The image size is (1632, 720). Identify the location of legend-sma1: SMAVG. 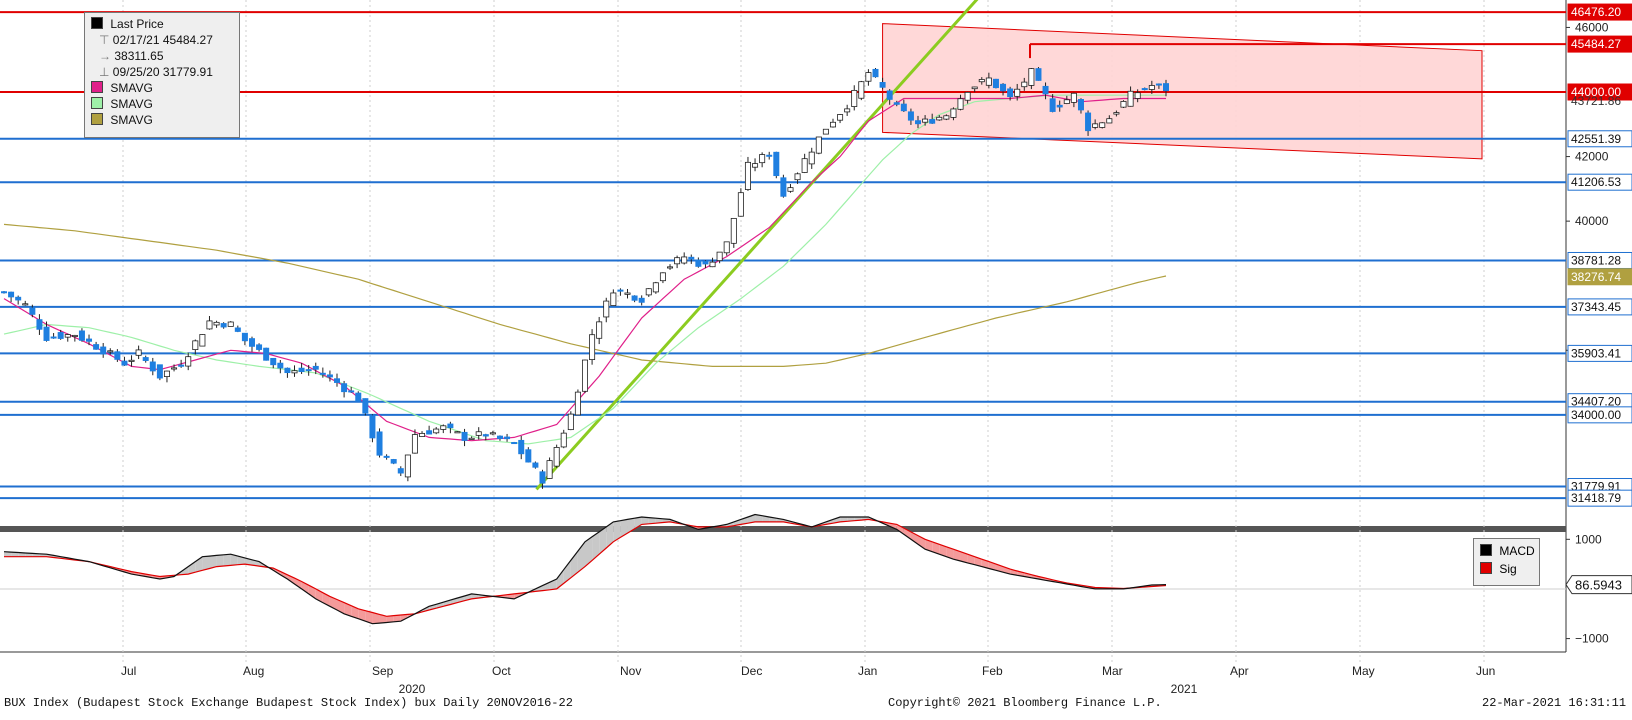
(131, 88).